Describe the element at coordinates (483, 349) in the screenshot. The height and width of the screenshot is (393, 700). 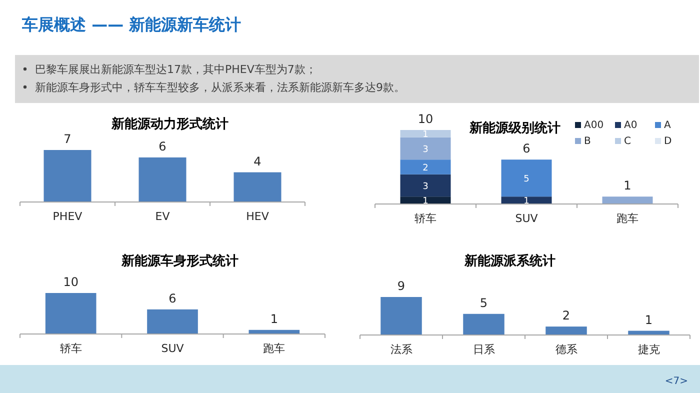
I see `x-tick-label: 日系` at that location.